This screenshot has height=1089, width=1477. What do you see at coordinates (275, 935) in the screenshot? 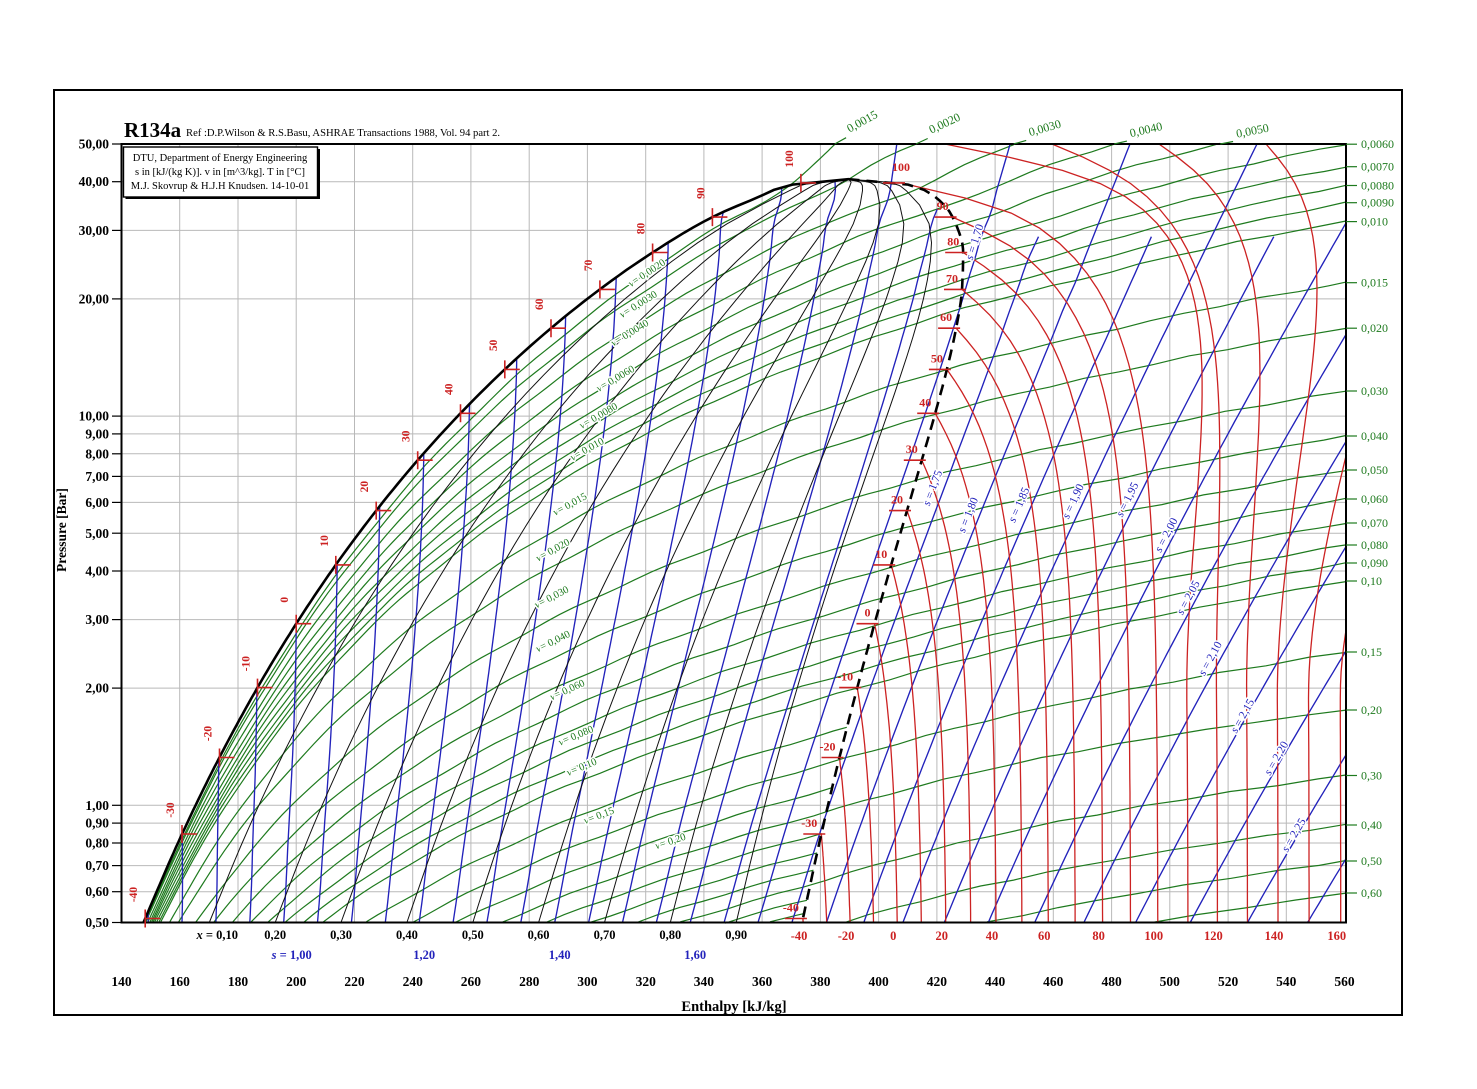
I see `svg-text: 0,20` at bounding box center [275, 935].